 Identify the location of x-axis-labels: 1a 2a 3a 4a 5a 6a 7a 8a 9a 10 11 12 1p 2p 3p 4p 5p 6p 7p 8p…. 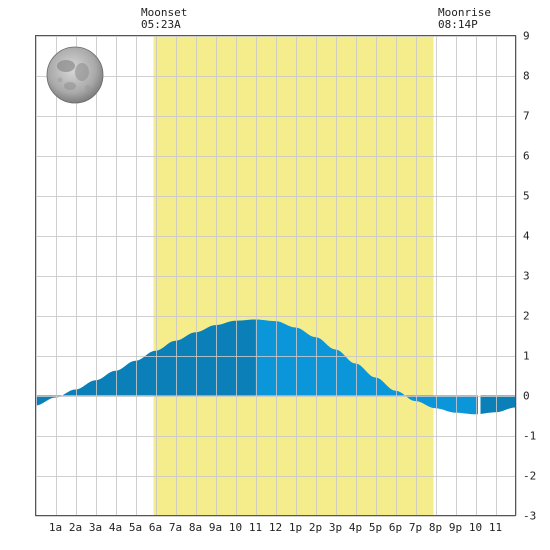
(275, 527).